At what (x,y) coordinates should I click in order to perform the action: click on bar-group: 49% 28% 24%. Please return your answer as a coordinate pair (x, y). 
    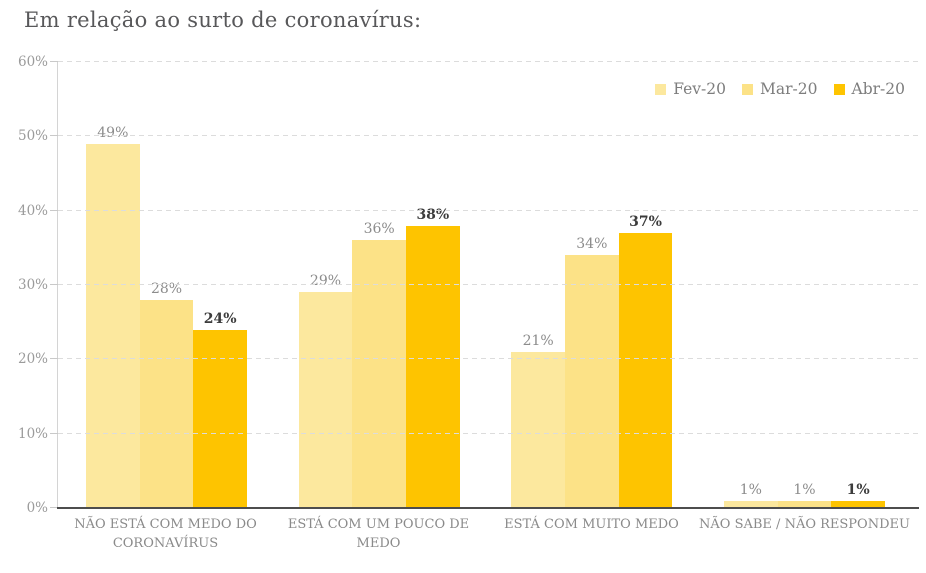
    Looking at the image, I should click on (167, 285).